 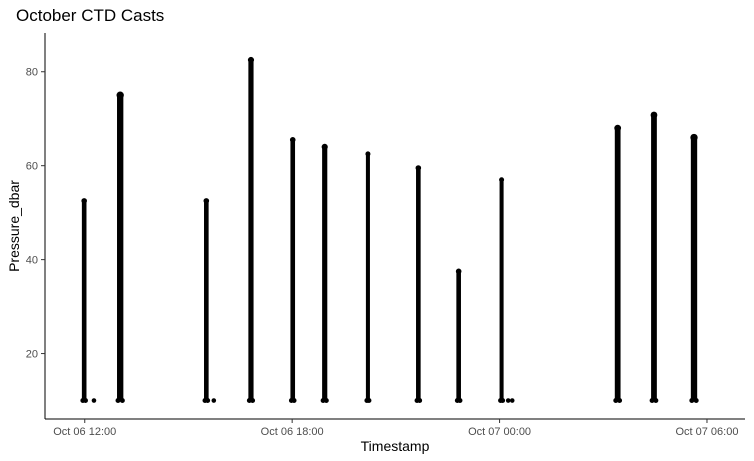 I want to click on y-tick-label: 60, so click(x=32, y=167).